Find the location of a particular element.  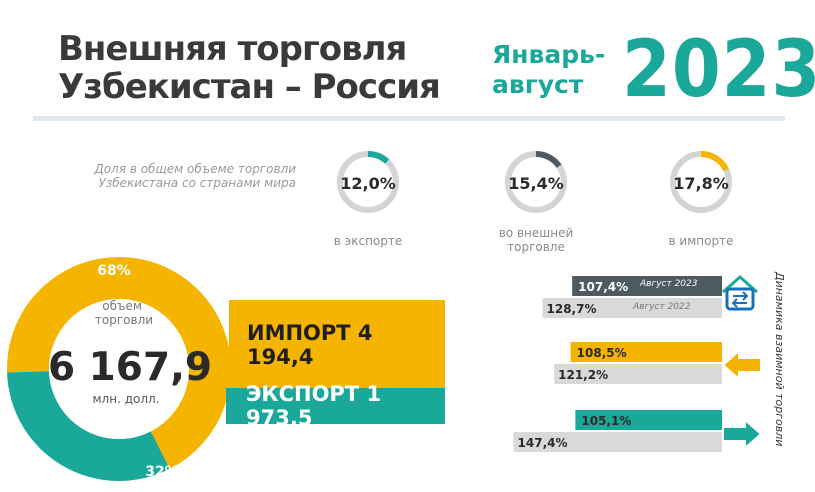

share-trade: 15,4% во внешней торговле is located at coordinates (536, 202).